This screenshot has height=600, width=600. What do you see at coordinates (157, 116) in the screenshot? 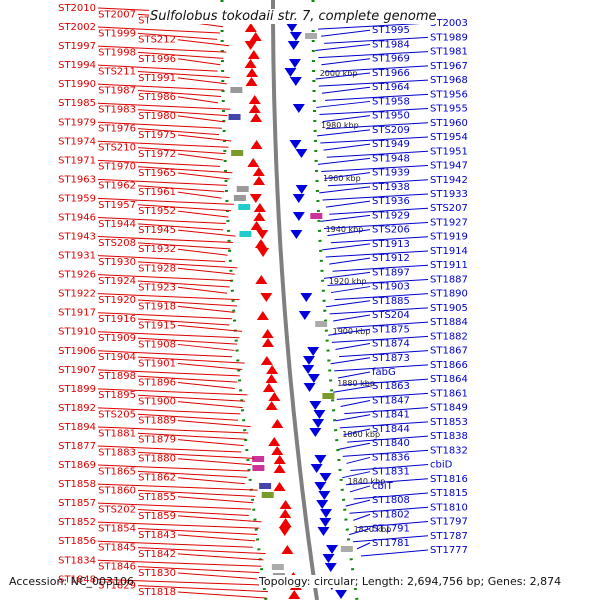
I see `left-gene-label: ST1980` at bounding box center [157, 116].